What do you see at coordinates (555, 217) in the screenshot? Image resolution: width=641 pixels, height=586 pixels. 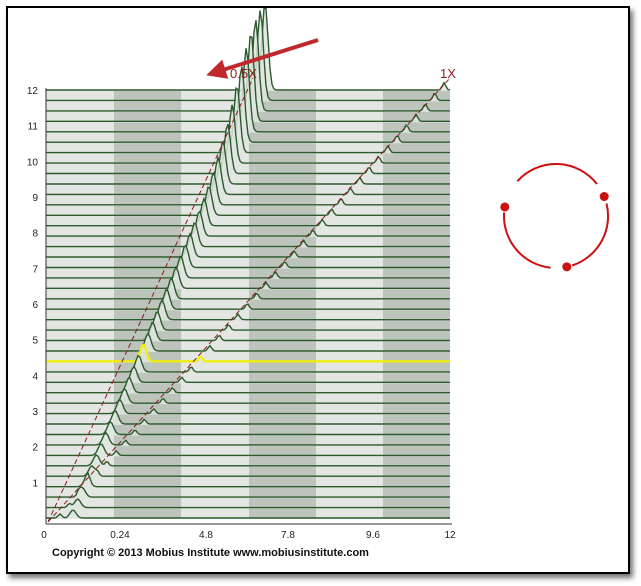 I see `orbit-plot` at bounding box center [555, 217].